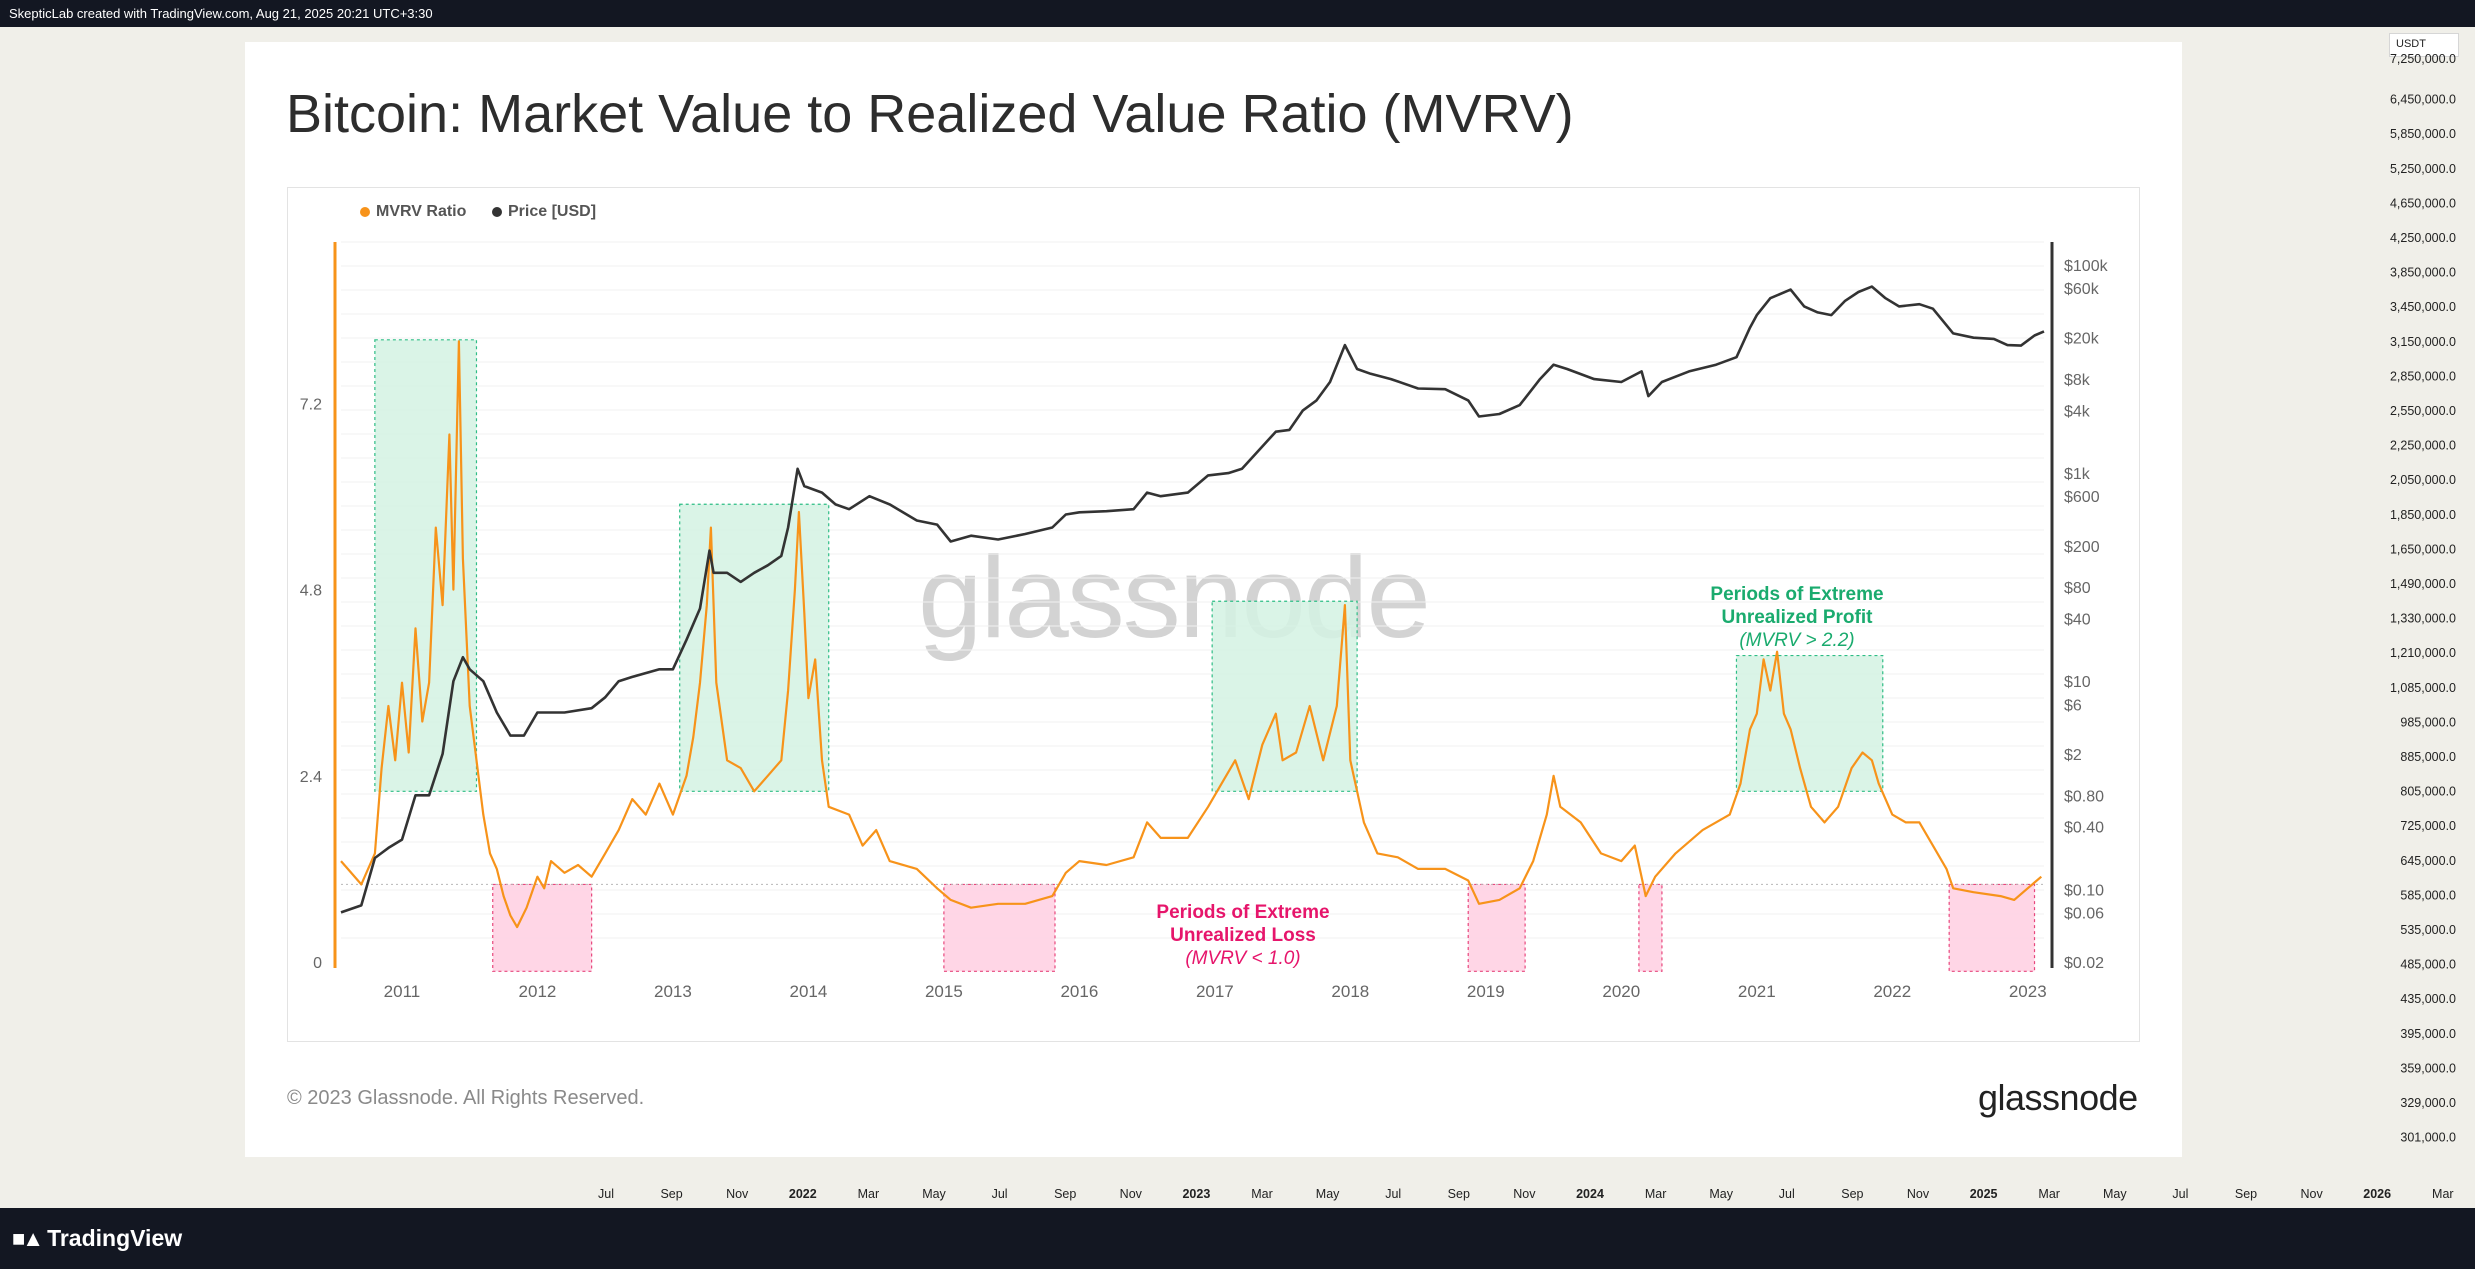 Image resolution: width=2475 pixels, height=1269 pixels. I want to click on tv-price-tick: 2,550,000.0, so click(2423, 411).